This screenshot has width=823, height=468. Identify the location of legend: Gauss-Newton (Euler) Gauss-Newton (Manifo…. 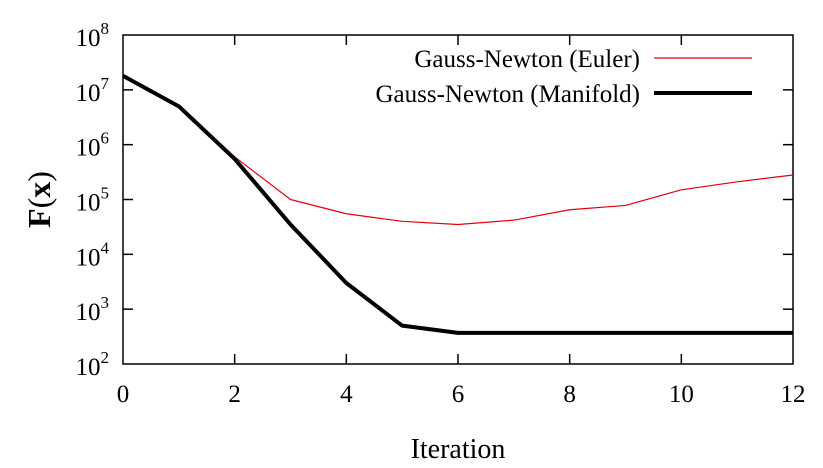
(563, 77).